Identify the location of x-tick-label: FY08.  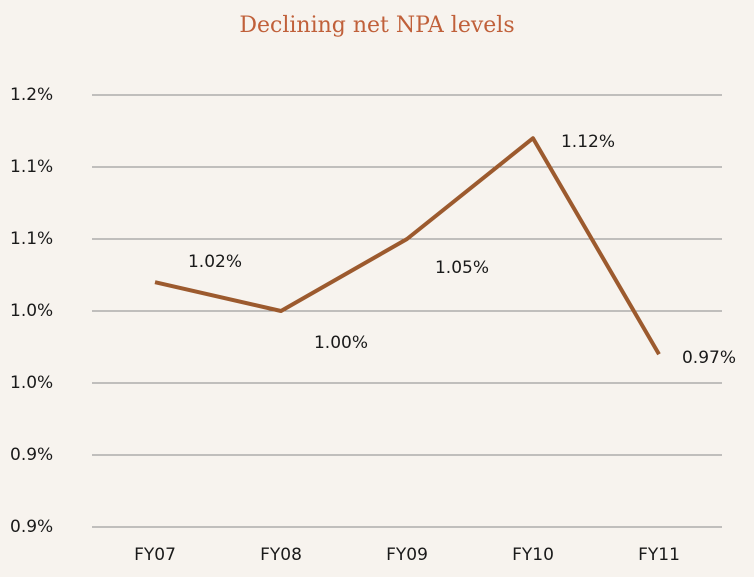
(281, 555).